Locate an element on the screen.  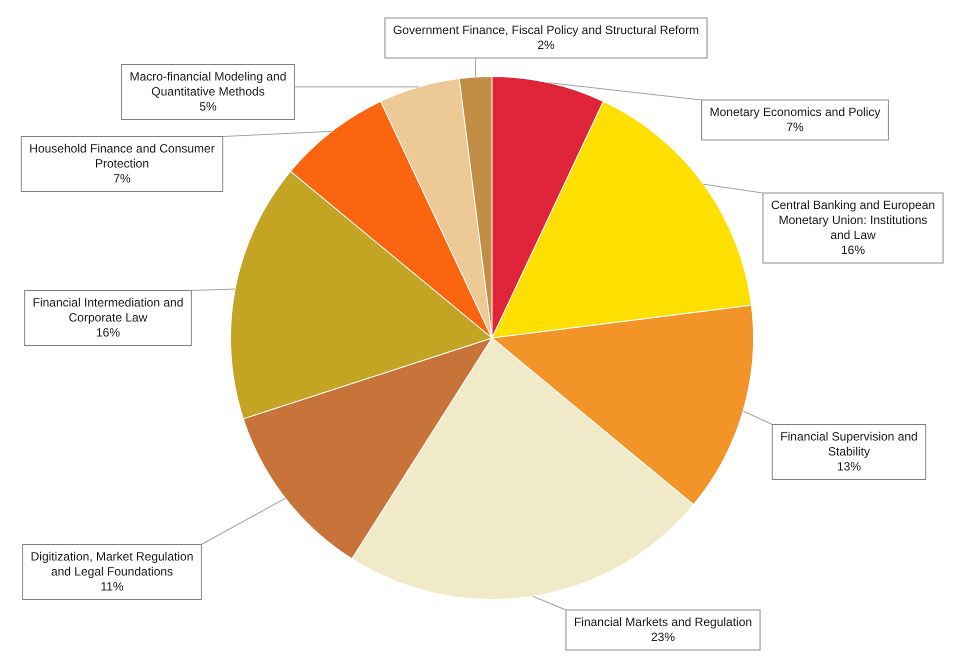
data-label: 5% is located at coordinates (208, 106).